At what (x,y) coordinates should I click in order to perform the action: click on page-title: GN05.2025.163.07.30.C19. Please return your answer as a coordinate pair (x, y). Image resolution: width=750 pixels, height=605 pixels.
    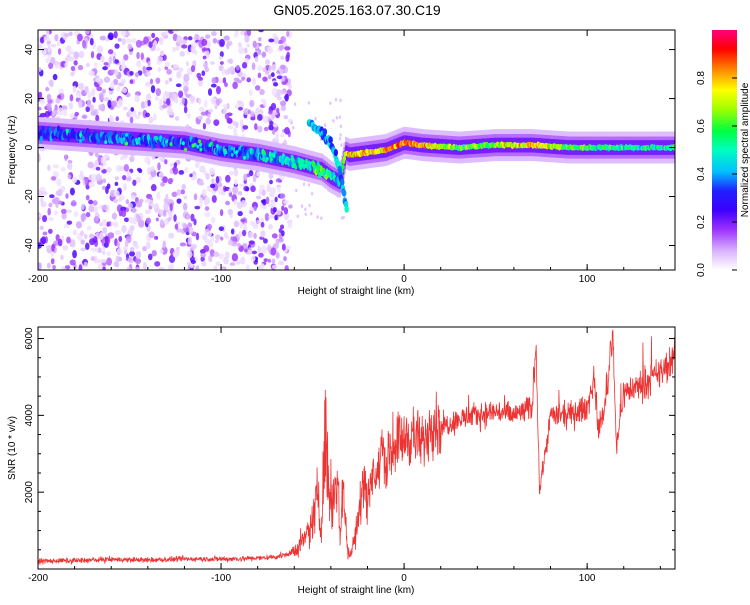
    Looking at the image, I should click on (357, 10).